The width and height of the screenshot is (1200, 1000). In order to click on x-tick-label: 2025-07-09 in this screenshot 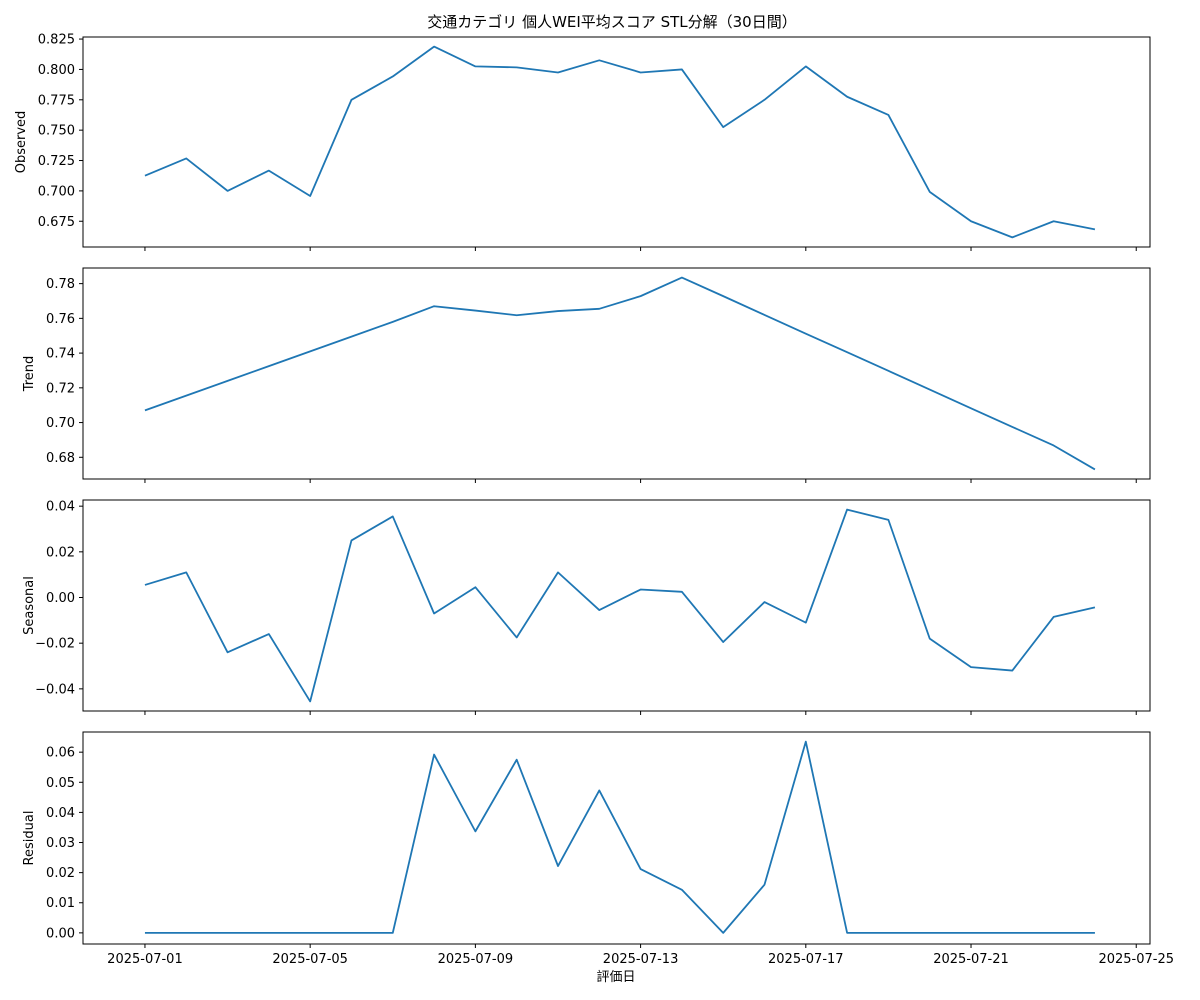, I will do `click(476, 959)`.